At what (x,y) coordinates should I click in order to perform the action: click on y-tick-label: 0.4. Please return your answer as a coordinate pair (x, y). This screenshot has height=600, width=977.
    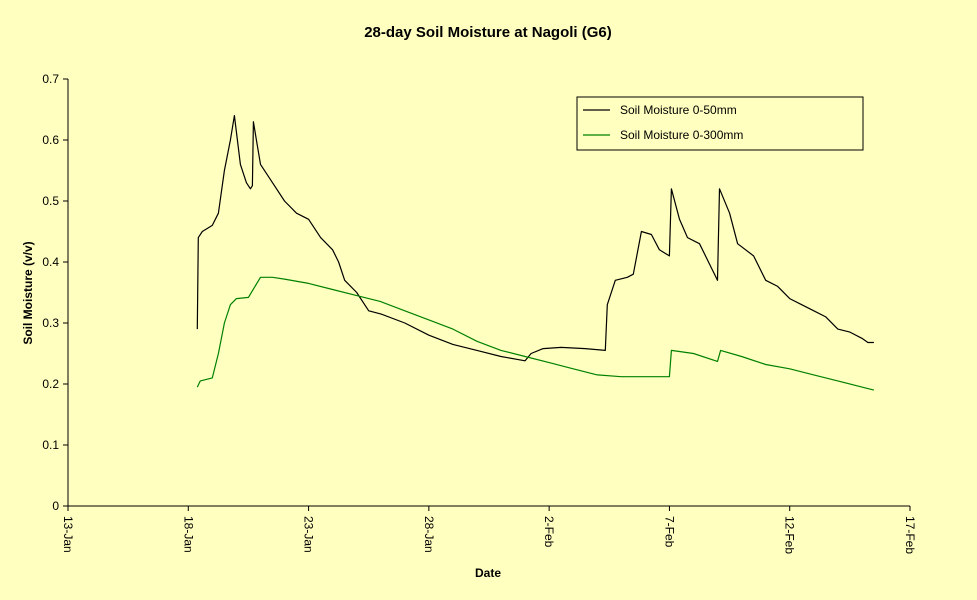
    Looking at the image, I should click on (50, 262).